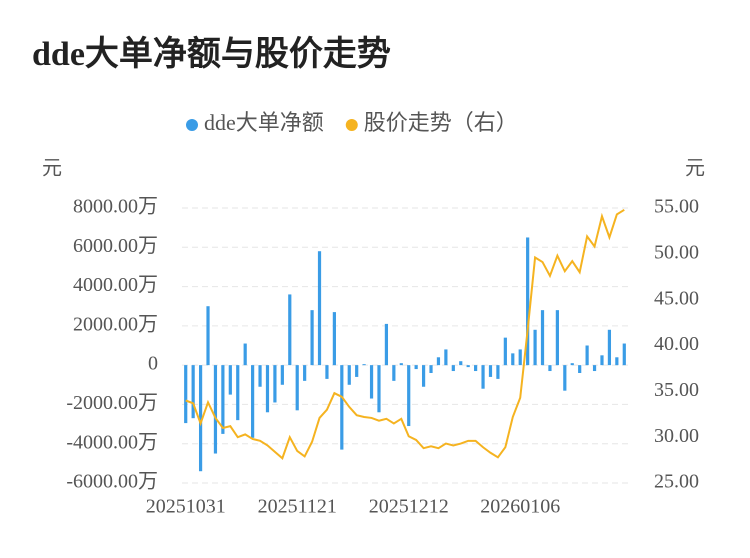 This screenshot has height=558, width=750. What do you see at coordinates (695, 169) in the screenshot?
I see `y2-axis-label: 元` at bounding box center [695, 169].